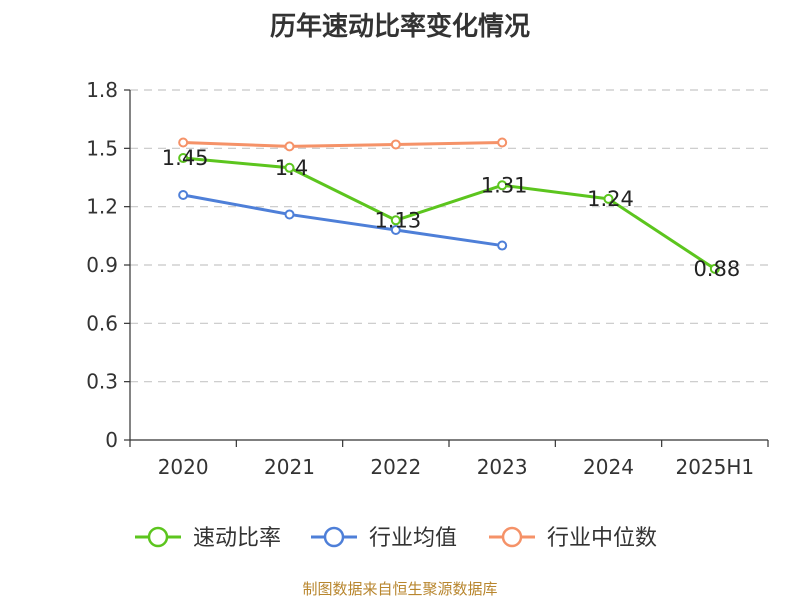 This screenshot has height=600, width=800. What do you see at coordinates (102, 148) in the screenshot?
I see `y-tick-label: 1.5` at bounding box center [102, 148].